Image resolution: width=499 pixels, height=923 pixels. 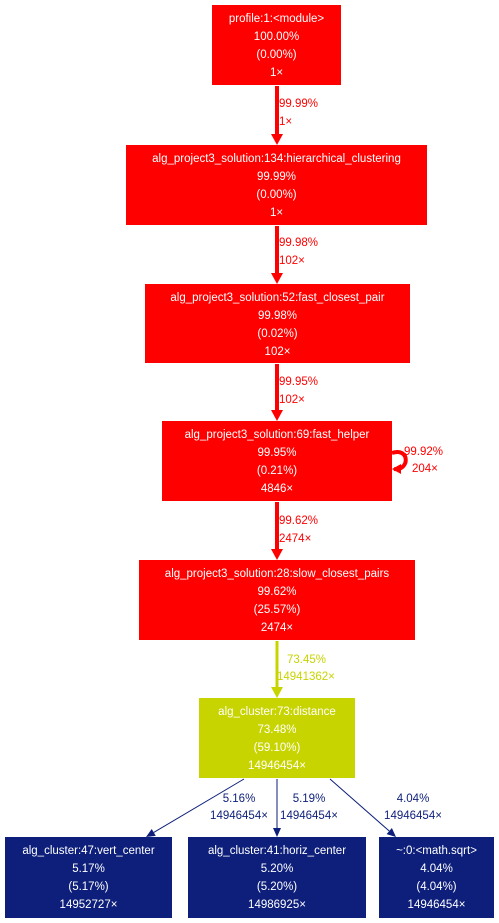 I want to click on edge-hier-to-fcp: 99.98% 102×, so click(x=294, y=255).